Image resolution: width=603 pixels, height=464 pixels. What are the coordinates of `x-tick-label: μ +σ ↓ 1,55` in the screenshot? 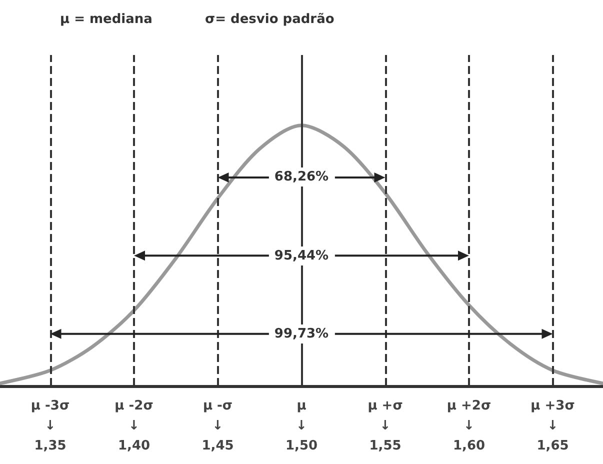 It's located at (385, 426).